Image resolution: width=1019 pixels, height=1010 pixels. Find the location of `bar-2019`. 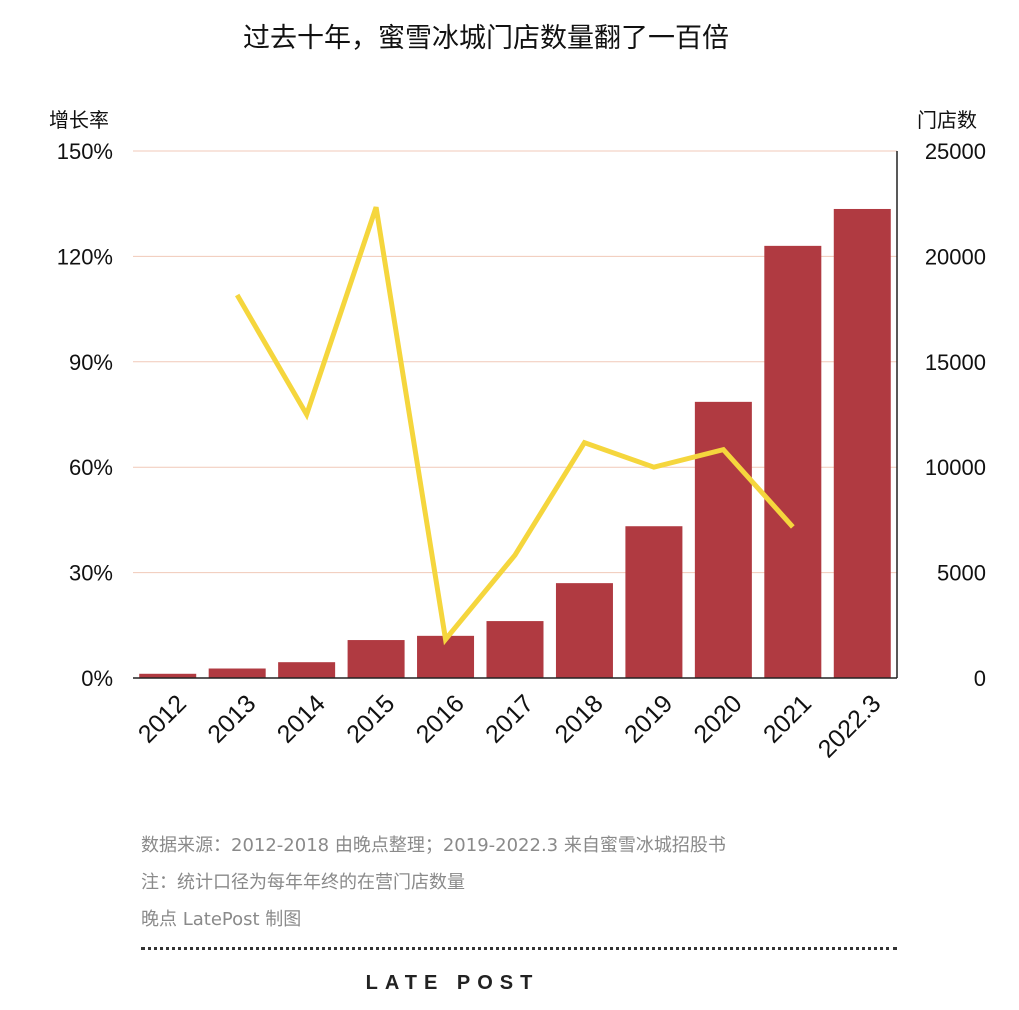

bar-2019 is located at coordinates (654, 602).